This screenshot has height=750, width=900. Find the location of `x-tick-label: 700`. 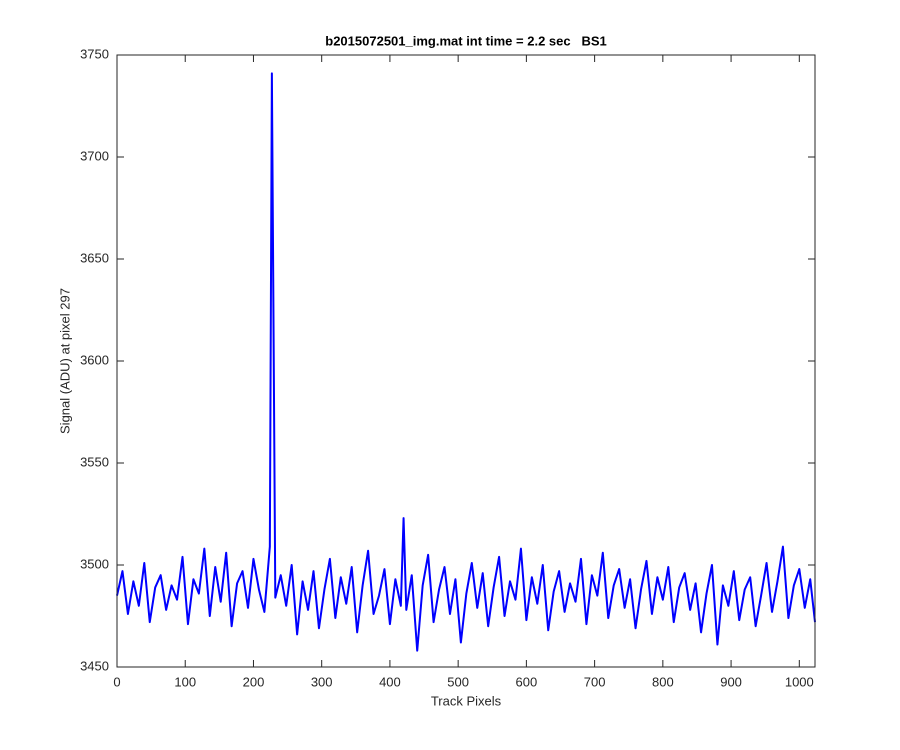

x-tick-label: 700 is located at coordinates (595, 681).